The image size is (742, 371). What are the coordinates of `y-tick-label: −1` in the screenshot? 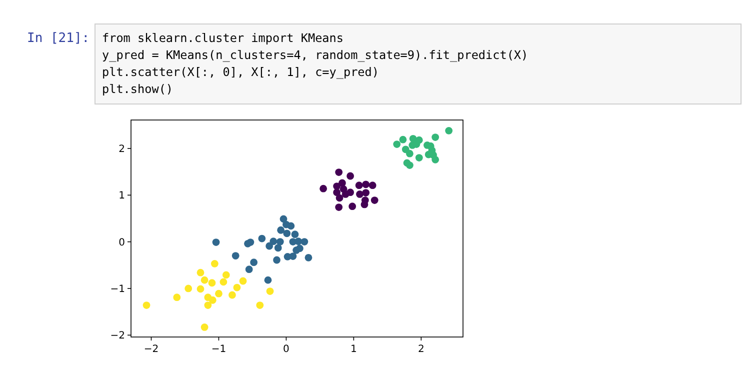 It's located at (117, 289).